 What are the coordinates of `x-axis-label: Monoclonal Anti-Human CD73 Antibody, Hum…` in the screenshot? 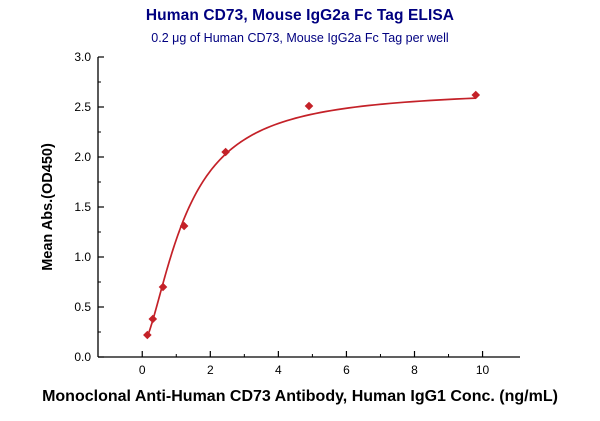 It's located at (300, 396).